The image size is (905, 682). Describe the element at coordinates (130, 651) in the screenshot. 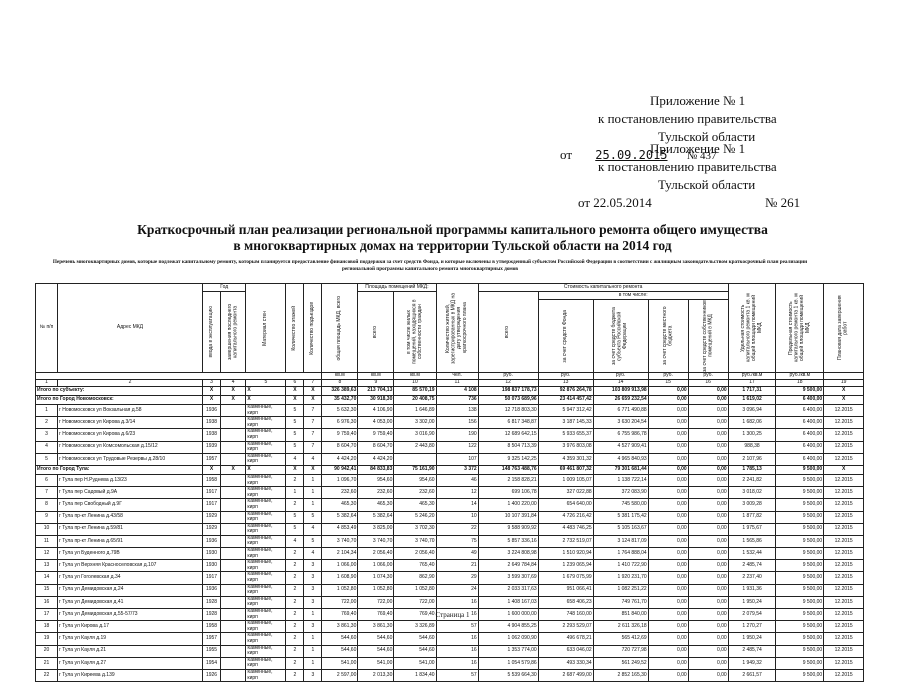

I see `address: г Тула ул Кауля д.21` at that location.